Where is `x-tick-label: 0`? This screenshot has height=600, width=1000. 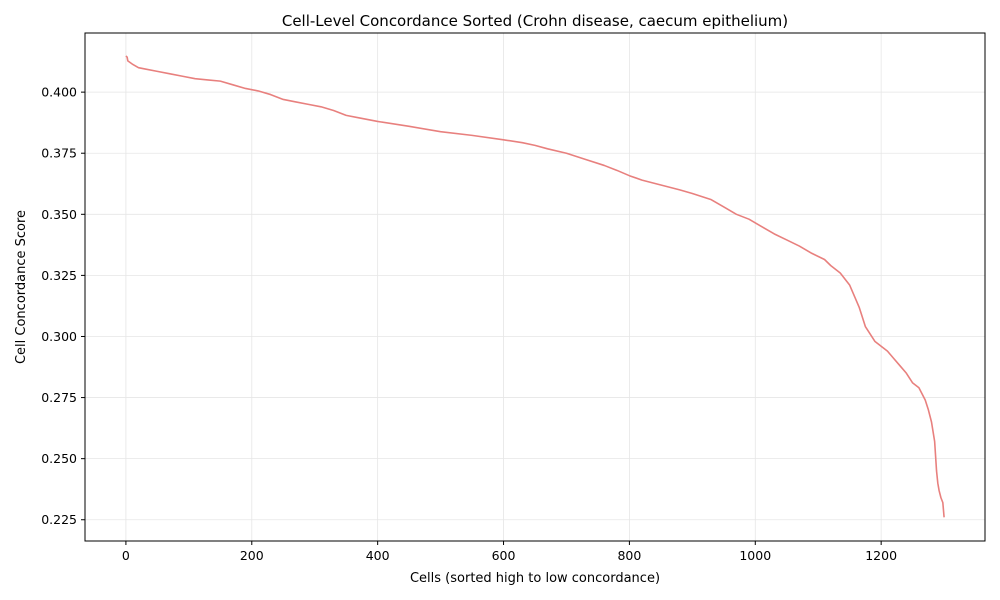
x-tick-label: 0 is located at coordinates (126, 555).